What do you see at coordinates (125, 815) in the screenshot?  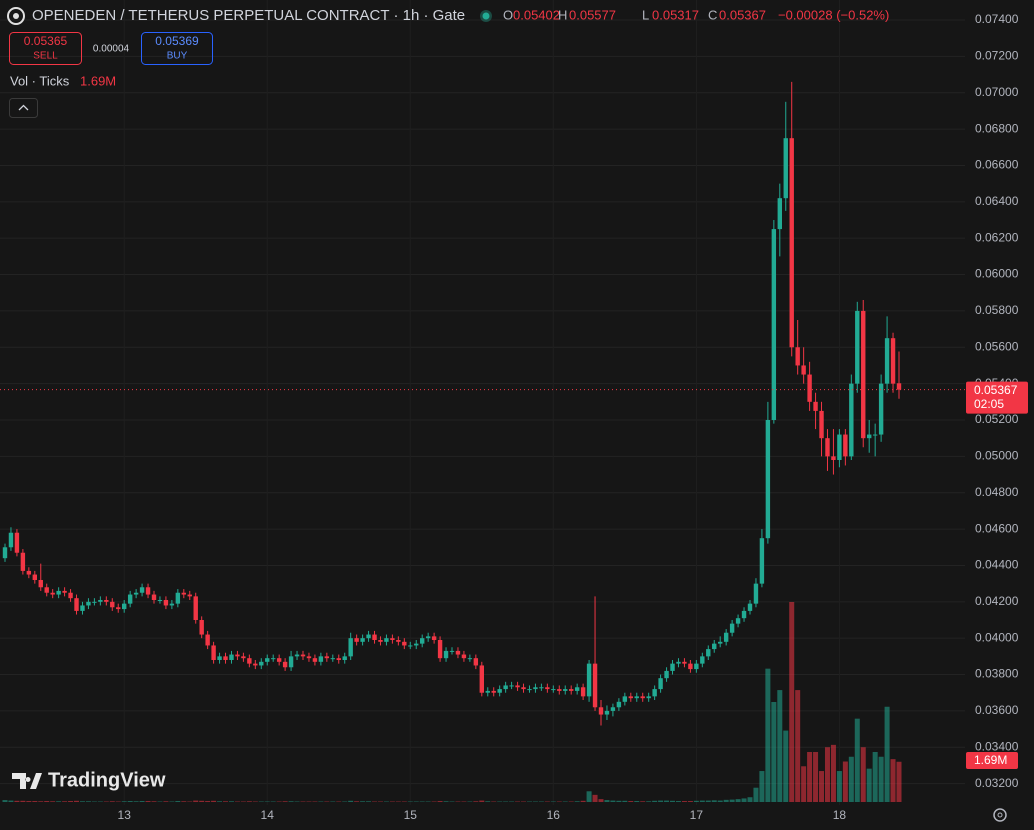 I see `x-tick-label: 13` at bounding box center [125, 815].